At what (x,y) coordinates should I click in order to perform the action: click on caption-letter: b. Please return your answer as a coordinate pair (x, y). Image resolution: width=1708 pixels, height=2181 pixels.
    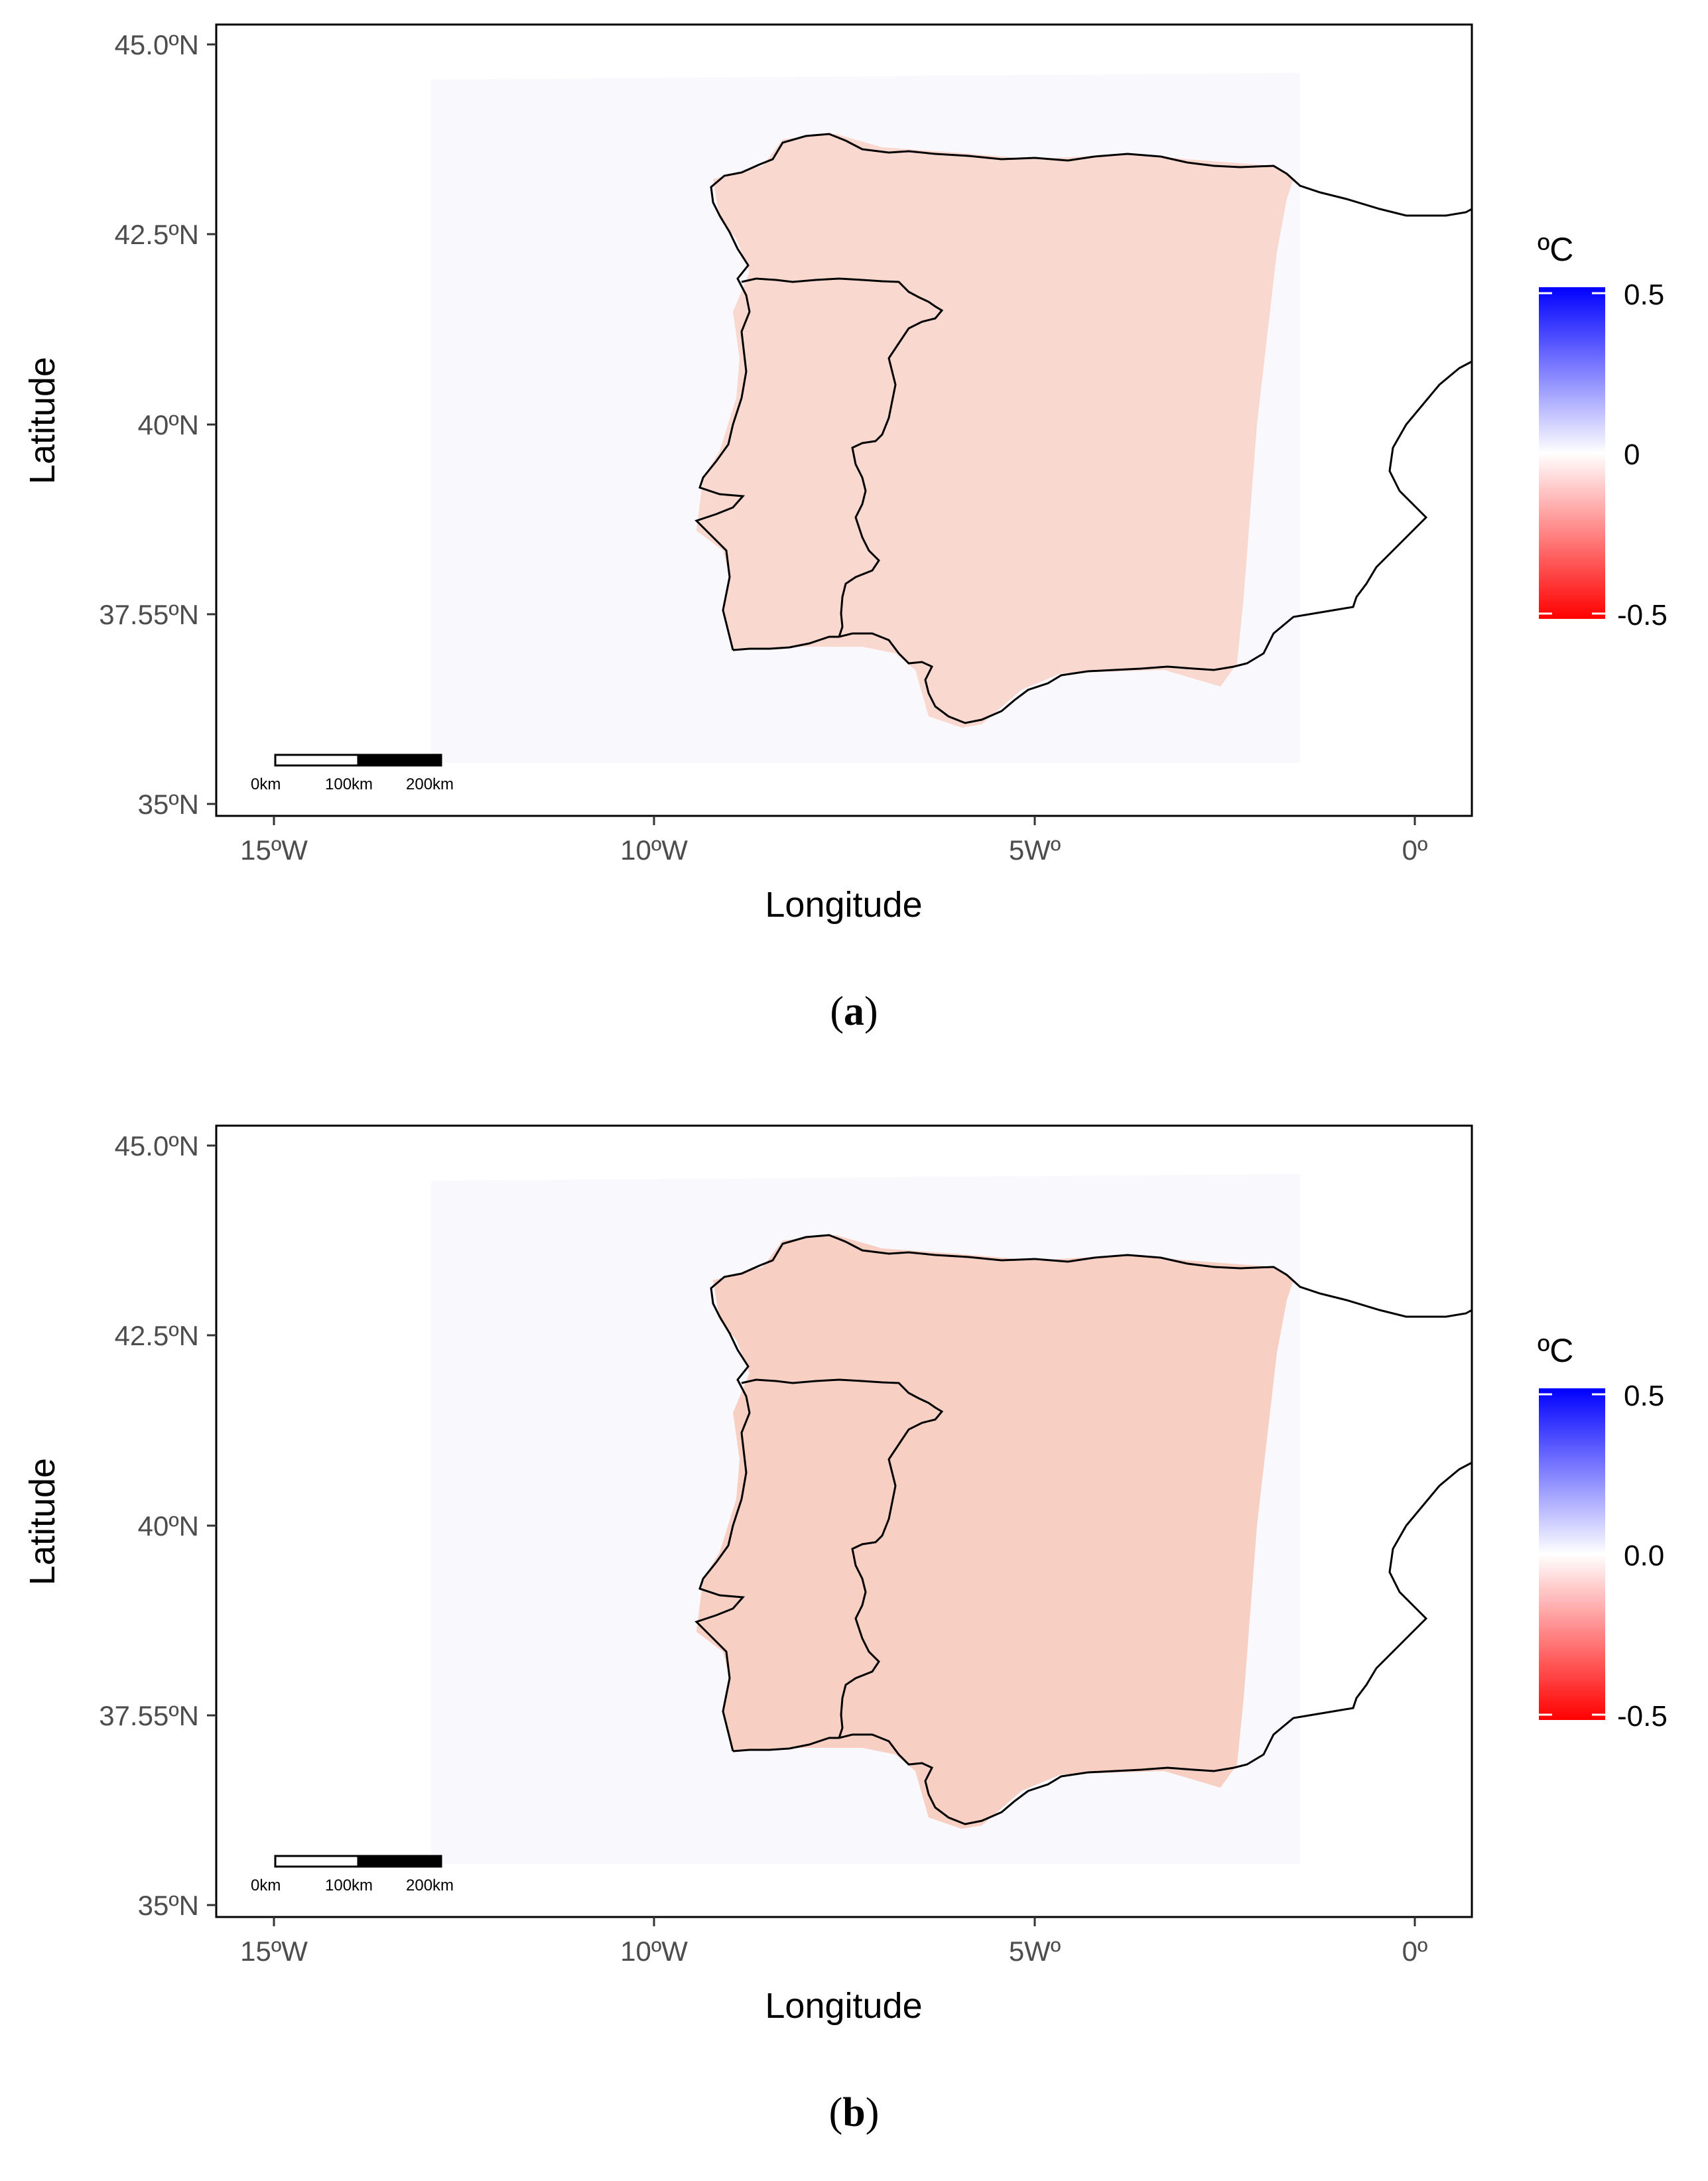
    Looking at the image, I should click on (854, 2112).